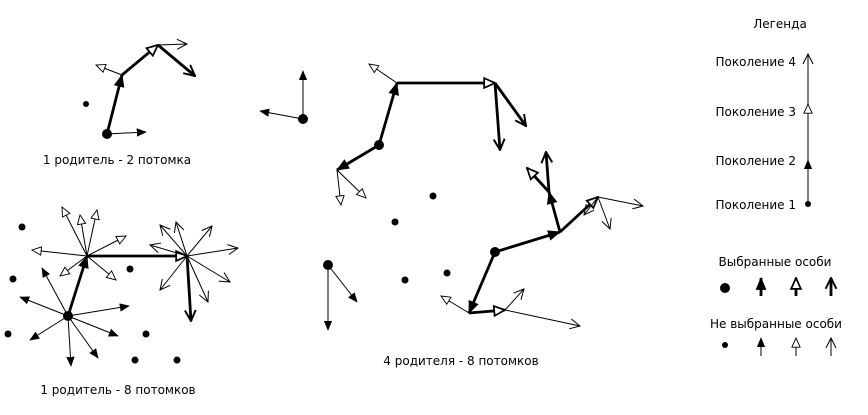 The width and height of the screenshot is (868, 415). Describe the element at coordinates (775, 262) in the screenshot. I see `legend-selected-title: Выбранные особи` at that location.